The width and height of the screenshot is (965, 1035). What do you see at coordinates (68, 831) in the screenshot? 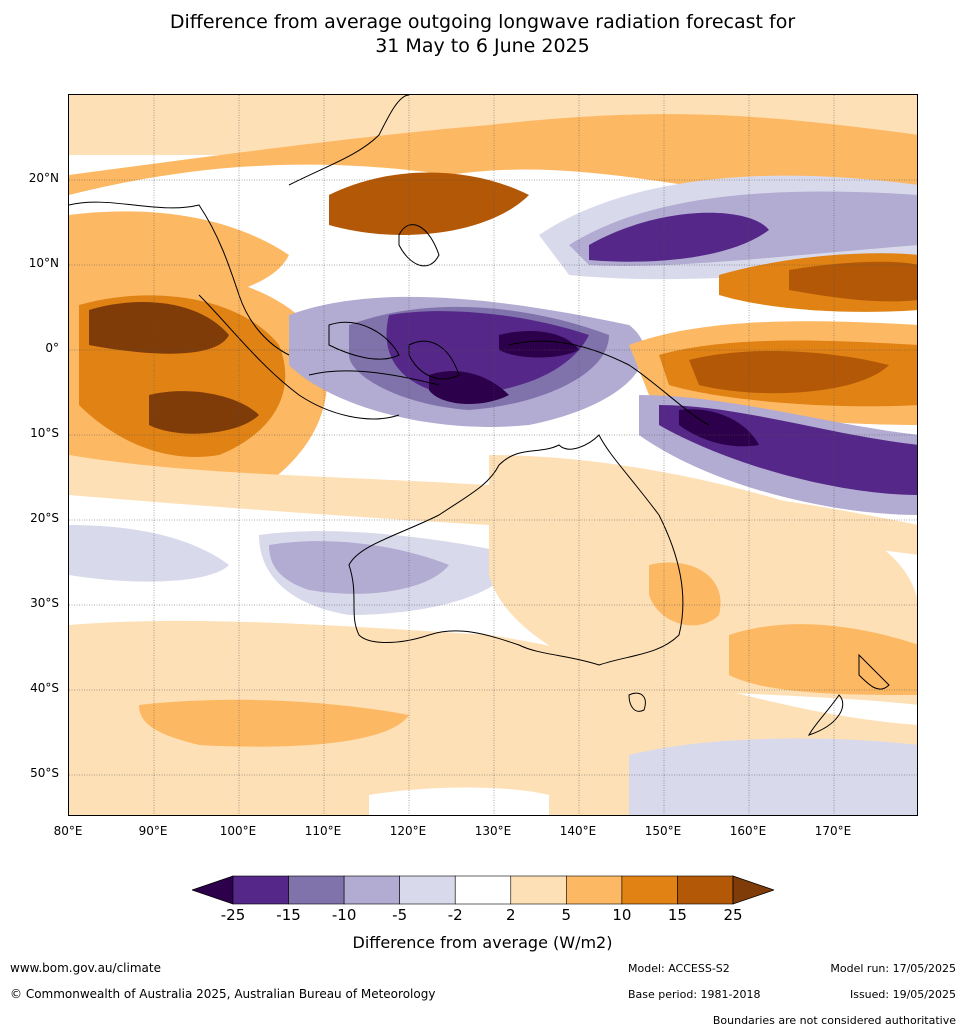
I see `lon-label-80e: 80°E` at bounding box center [68, 831].